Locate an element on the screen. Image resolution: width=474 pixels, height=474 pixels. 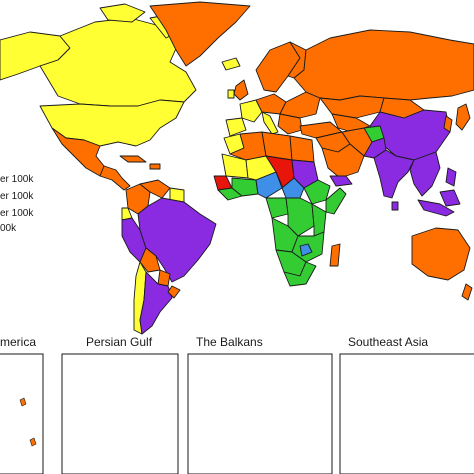
japan is located at coordinates (463, 117).